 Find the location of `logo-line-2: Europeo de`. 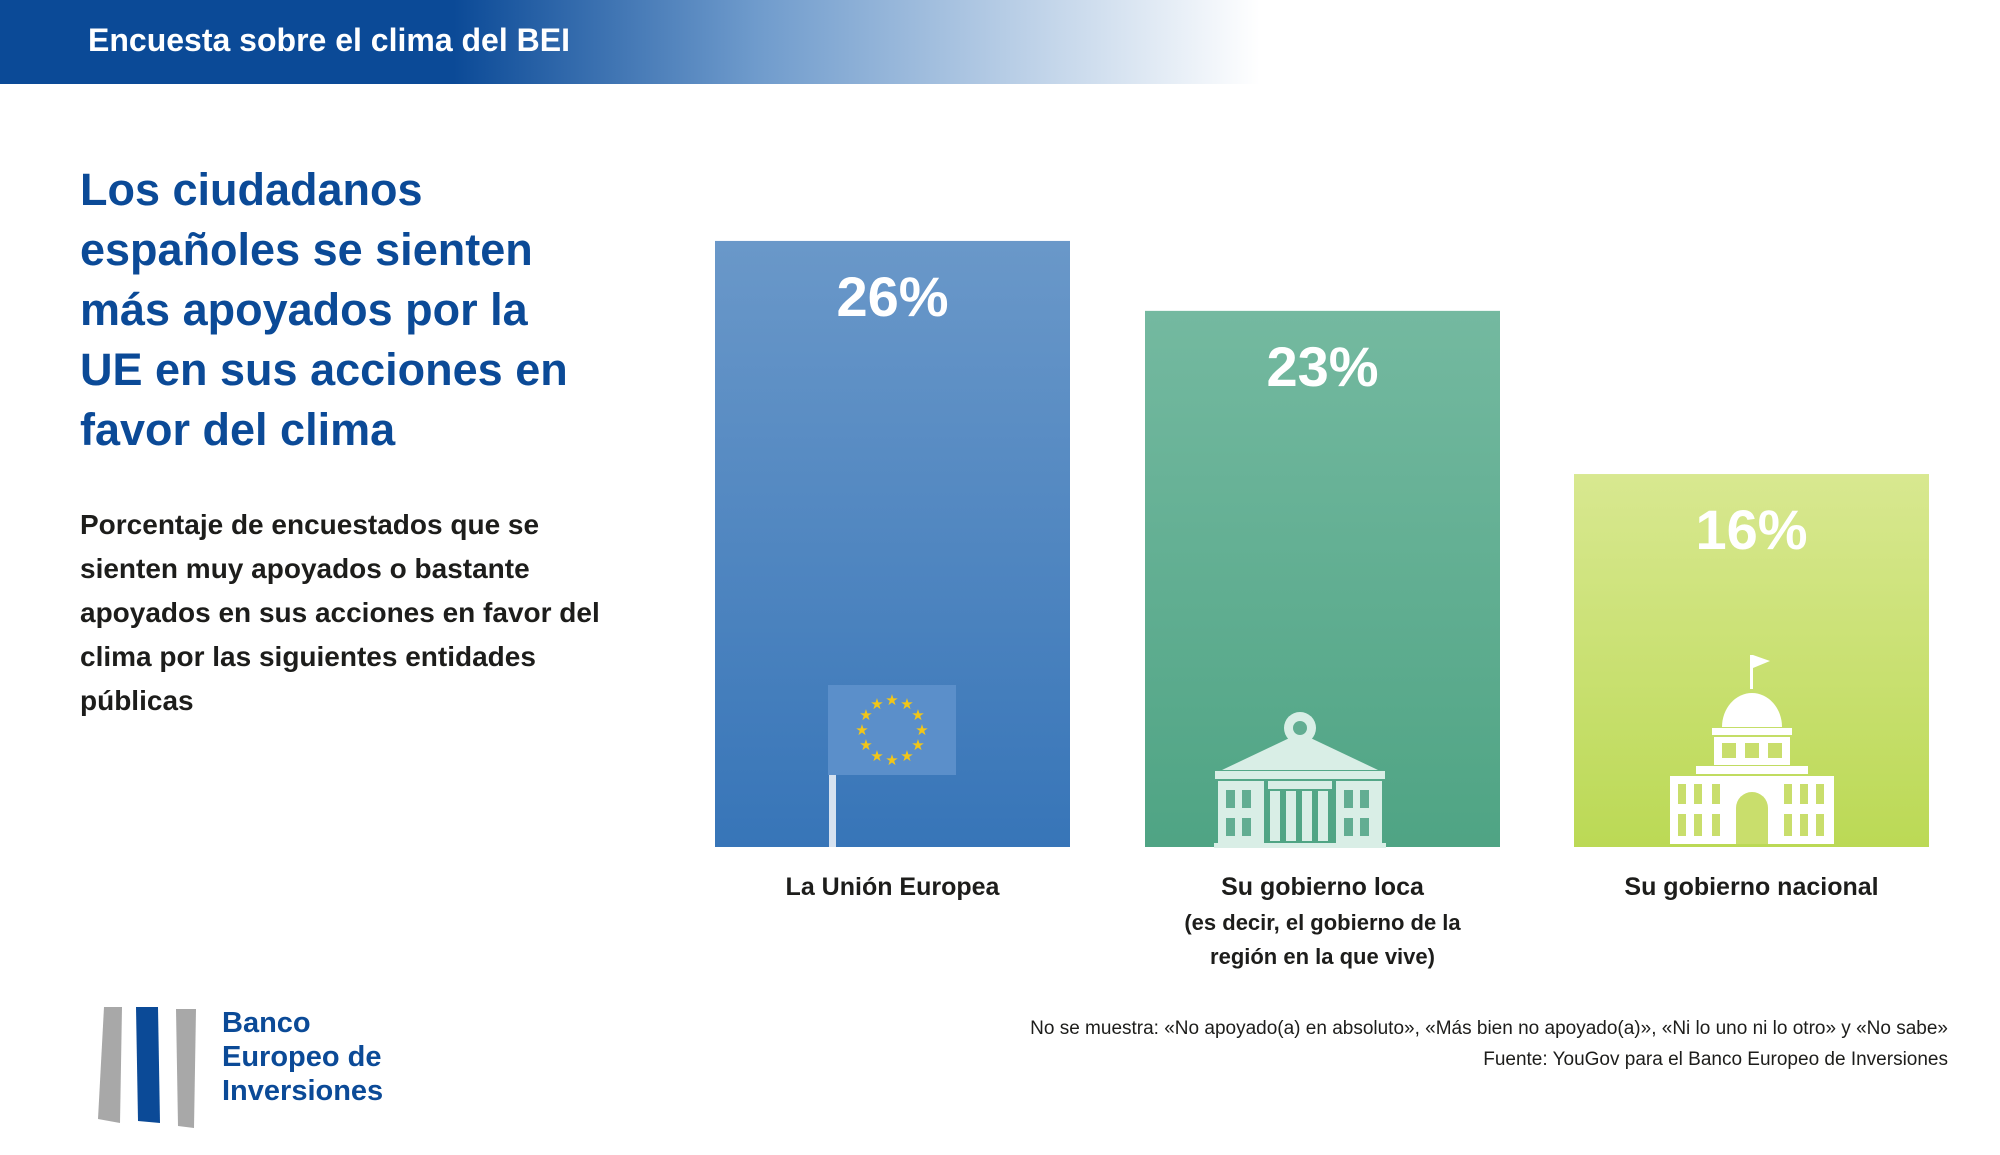

logo-line-2: Europeo de is located at coordinates (302, 1057).